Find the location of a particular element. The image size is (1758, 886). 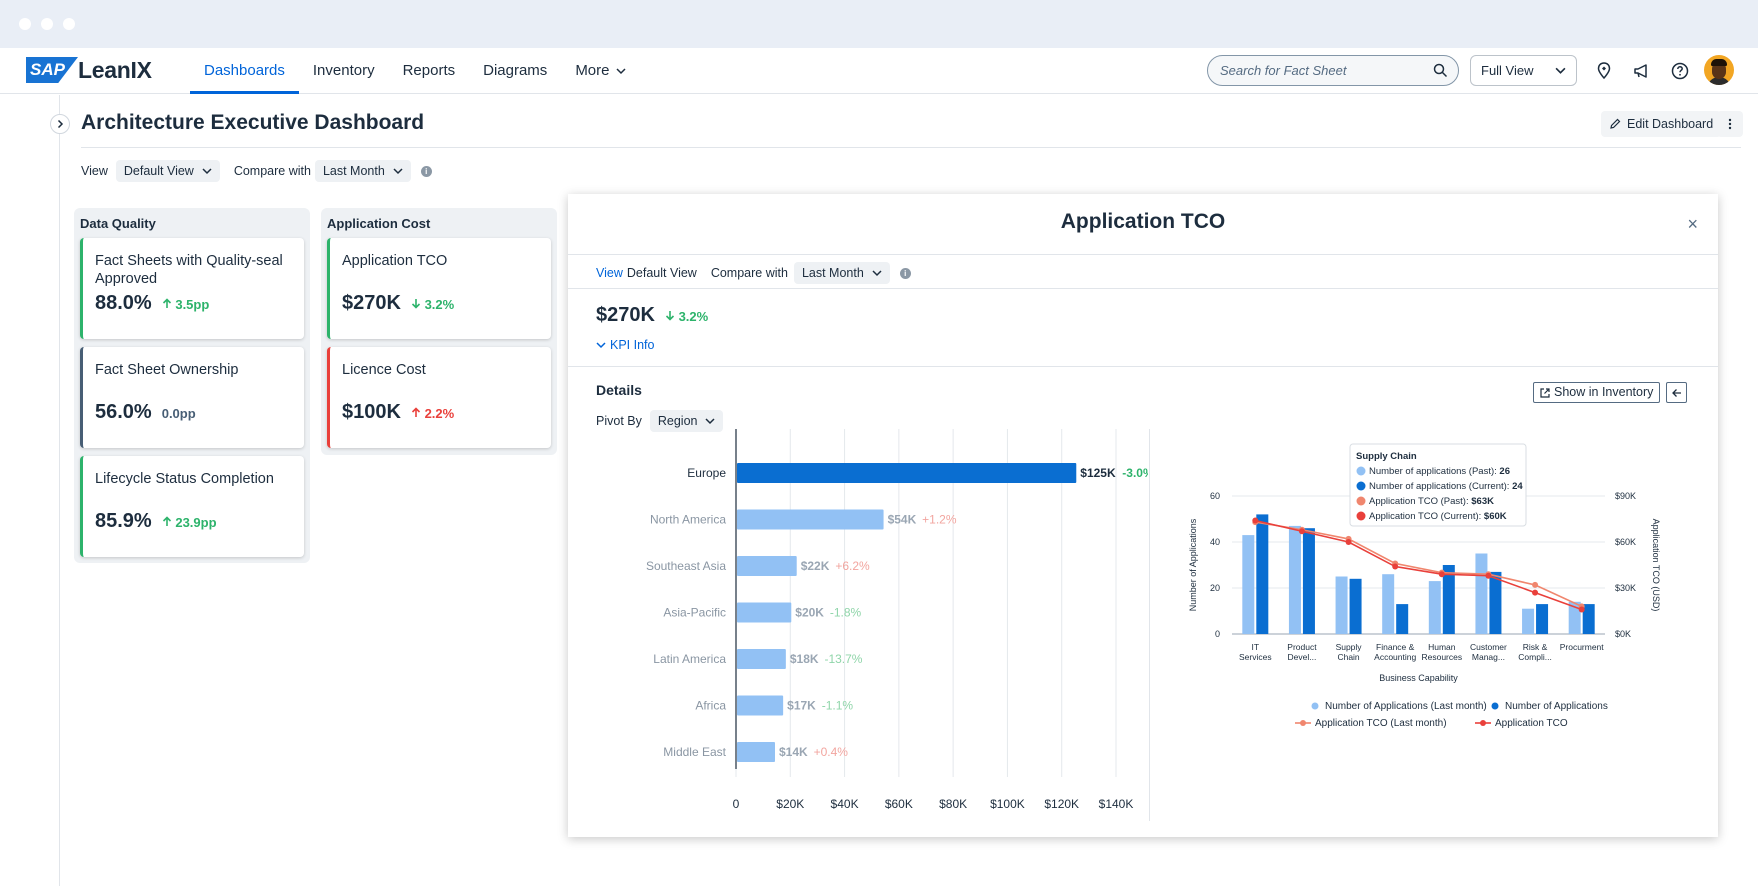

legend-marker is located at coordinates (1495, 706).